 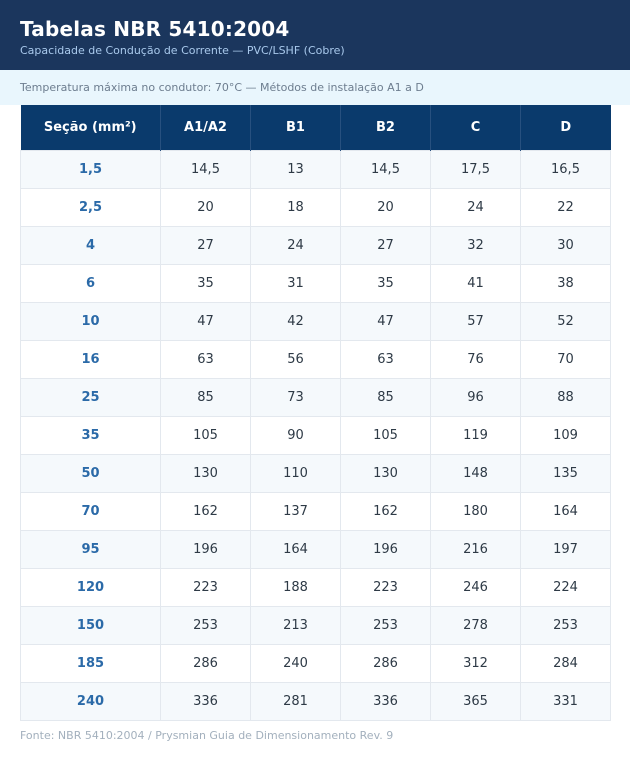 I want to click on capacity-cell: 223, so click(x=205, y=587).